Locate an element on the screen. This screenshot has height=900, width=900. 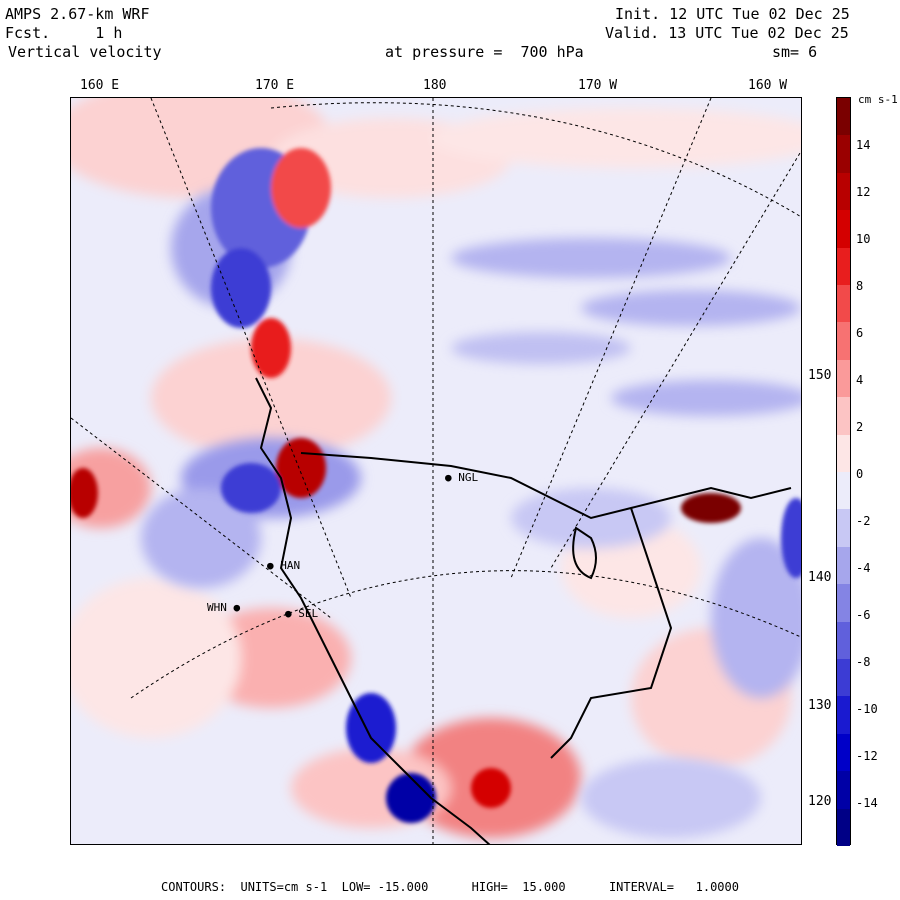
pressure-level: at pressure = 700 hPa is located at coordinates (484, 52).